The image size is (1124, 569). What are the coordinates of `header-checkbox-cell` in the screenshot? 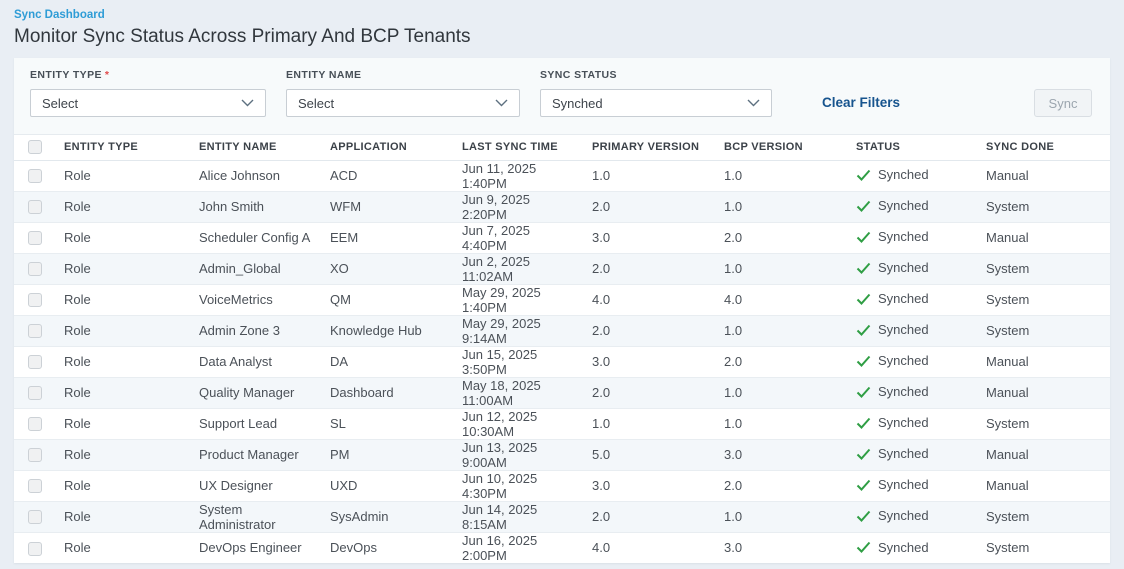 It's located at (32, 148).